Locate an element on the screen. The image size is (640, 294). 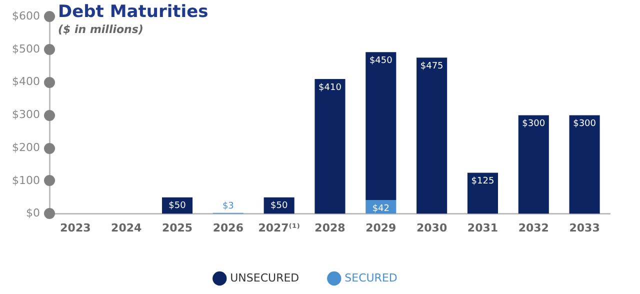
x-tick-label: 2027⁽¹⁾ is located at coordinates (279, 227).